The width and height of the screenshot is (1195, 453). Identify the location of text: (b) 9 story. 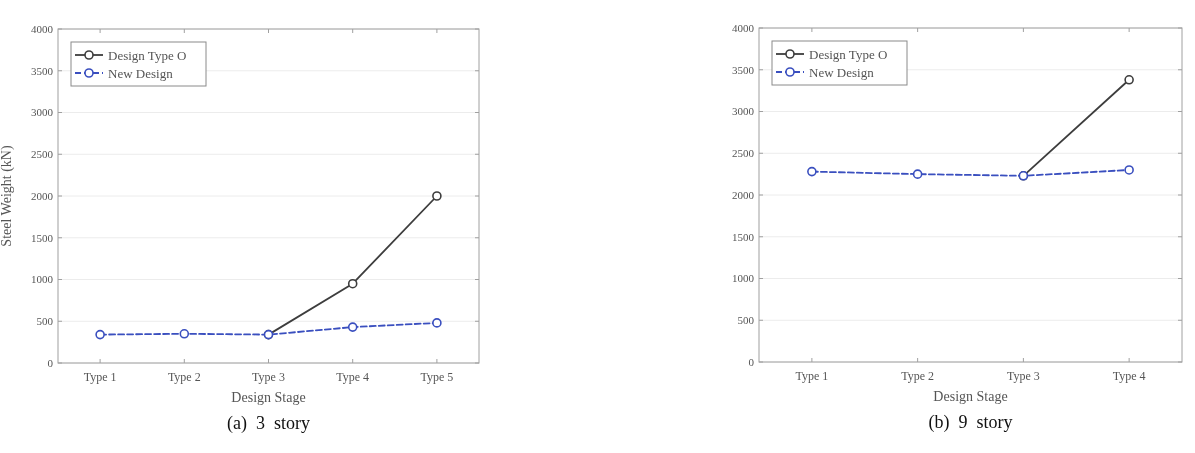
(970, 422).